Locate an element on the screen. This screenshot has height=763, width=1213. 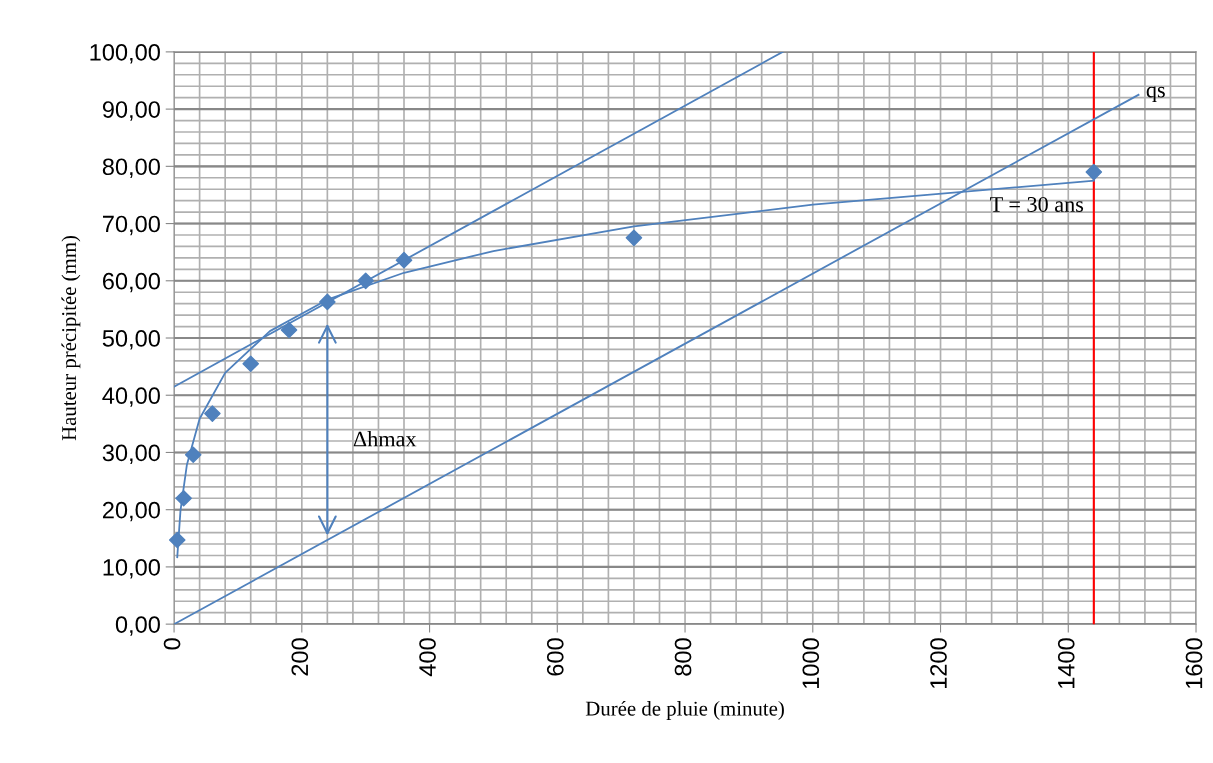
x-tick-label: 1600 is located at coordinates (1194, 663).